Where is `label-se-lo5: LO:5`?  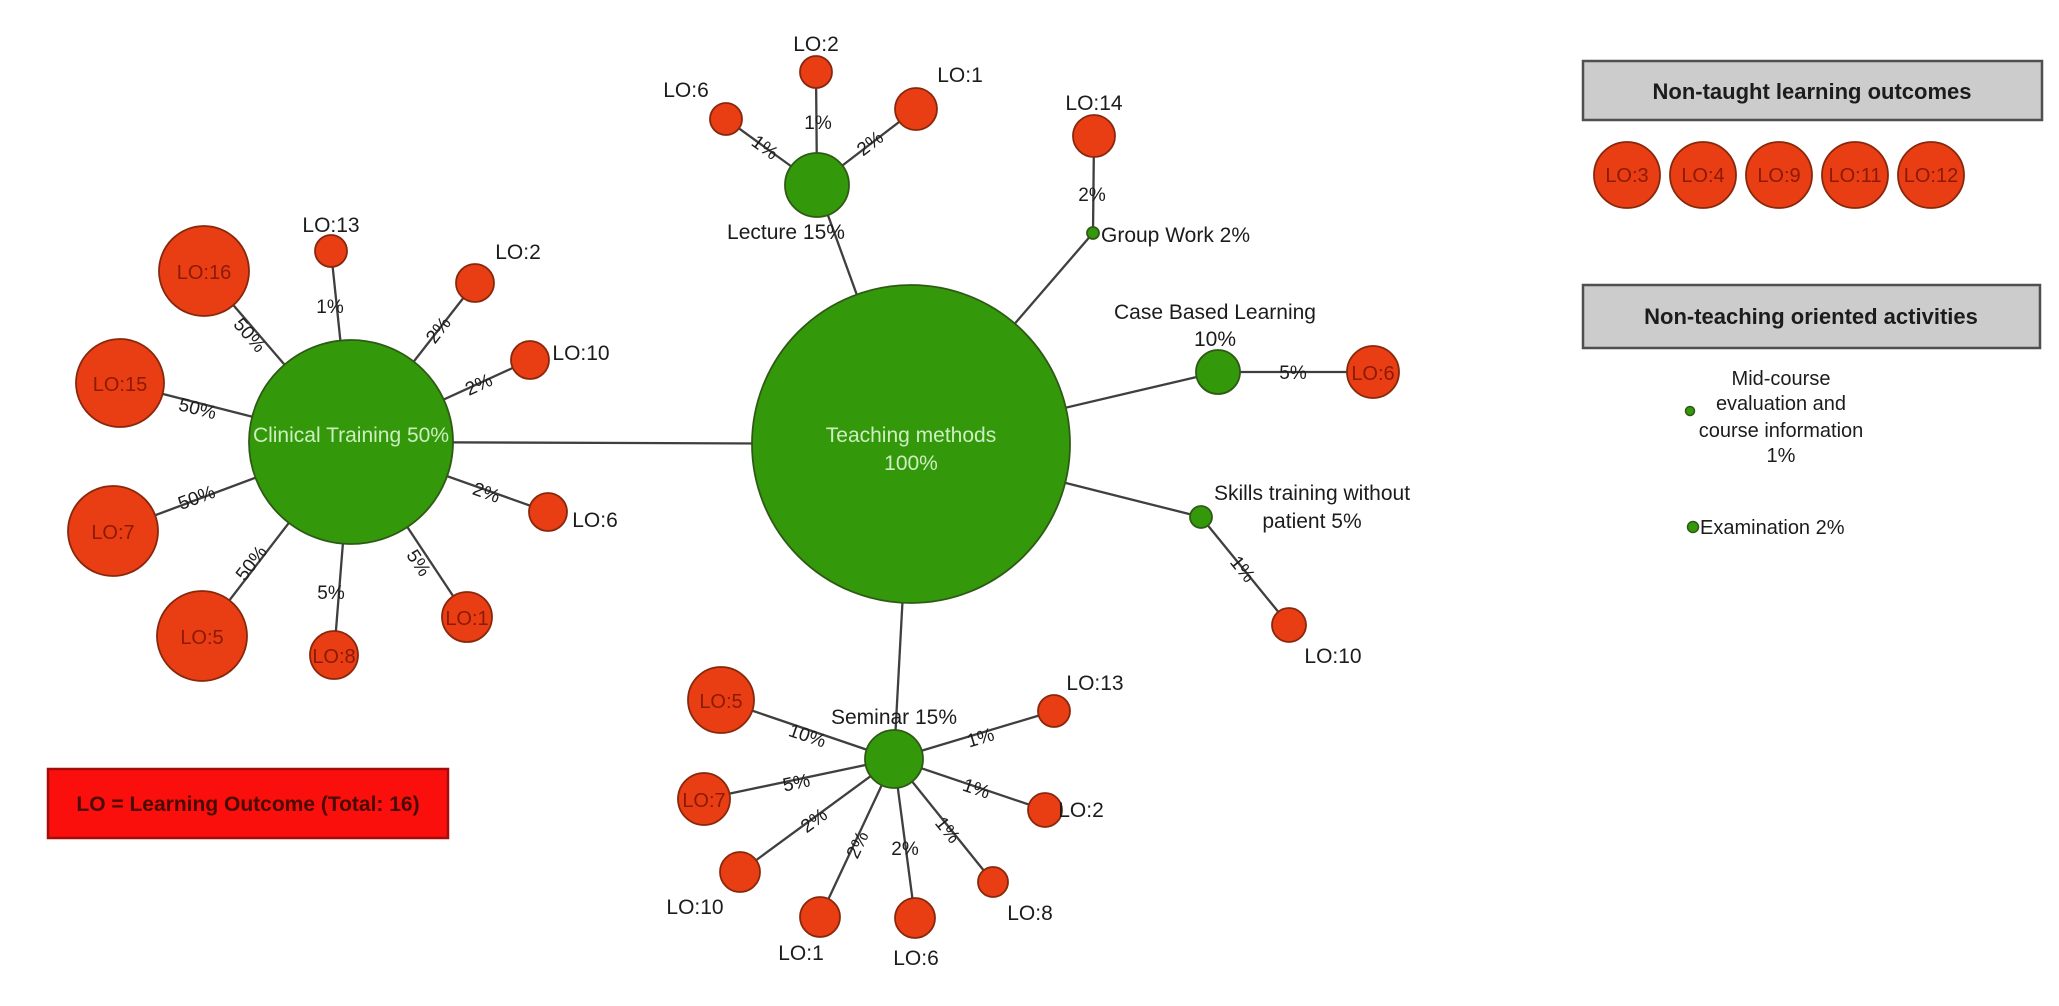 label-se-lo5: LO:5 is located at coordinates (720, 702).